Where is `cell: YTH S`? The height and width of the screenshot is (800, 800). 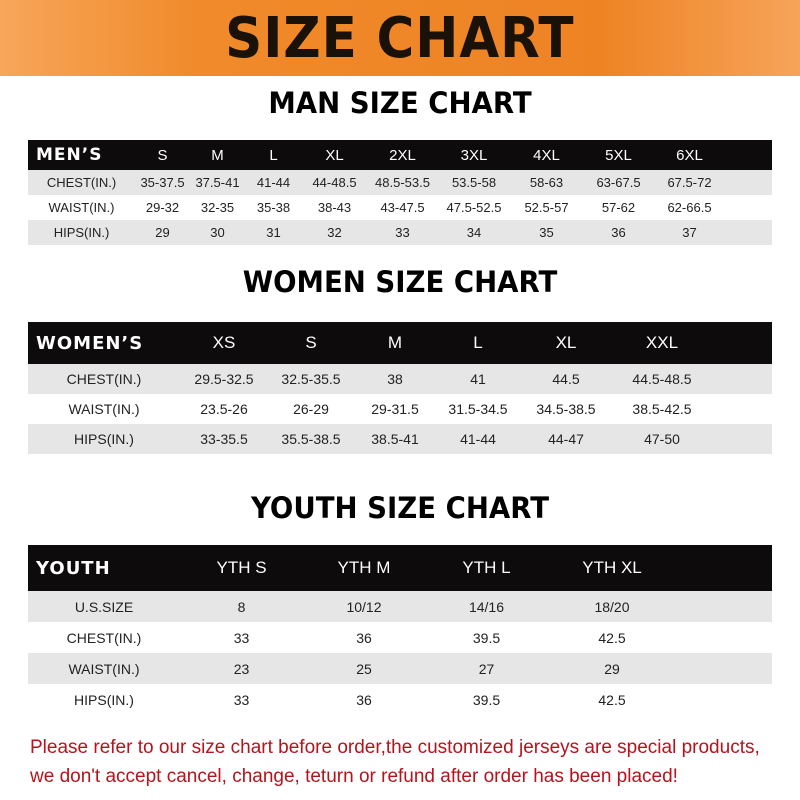
cell: YTH S is located at coordinates (241, 568).